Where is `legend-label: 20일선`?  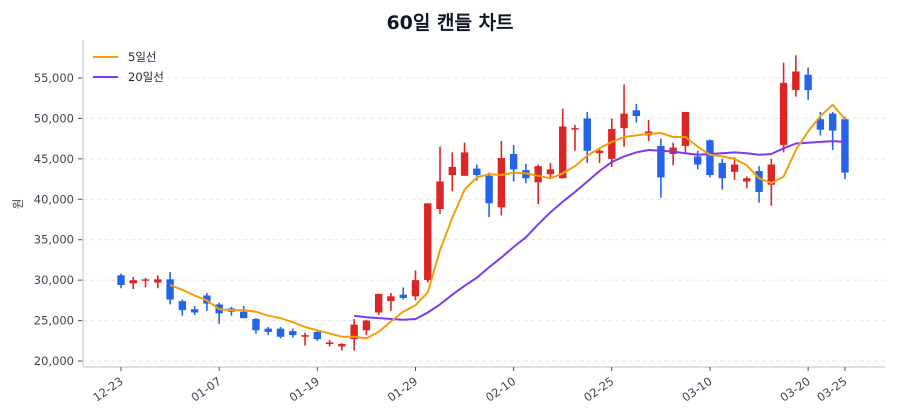
legend-label: 20일선 is located at coordinates (146, 77).